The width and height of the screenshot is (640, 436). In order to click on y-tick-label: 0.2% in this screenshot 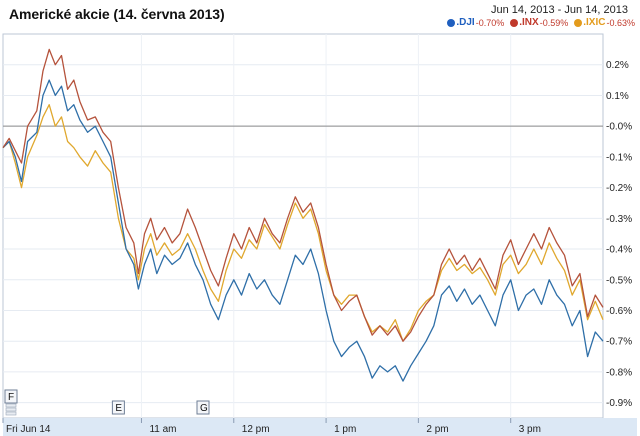, I will do `click(617, 65)`.